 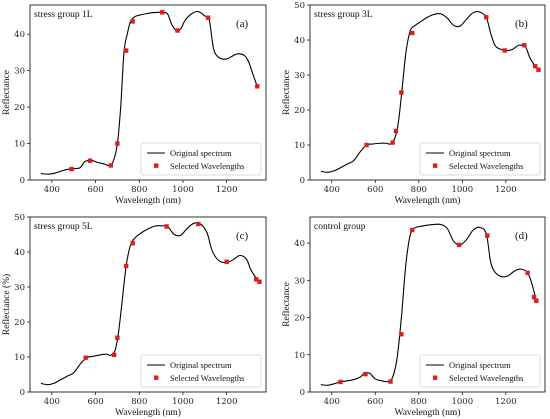 What do you see at coordinates (63, 227) in the screenshot?
I see `panel-title: stress group 5L` at bounding box center [63, 227].